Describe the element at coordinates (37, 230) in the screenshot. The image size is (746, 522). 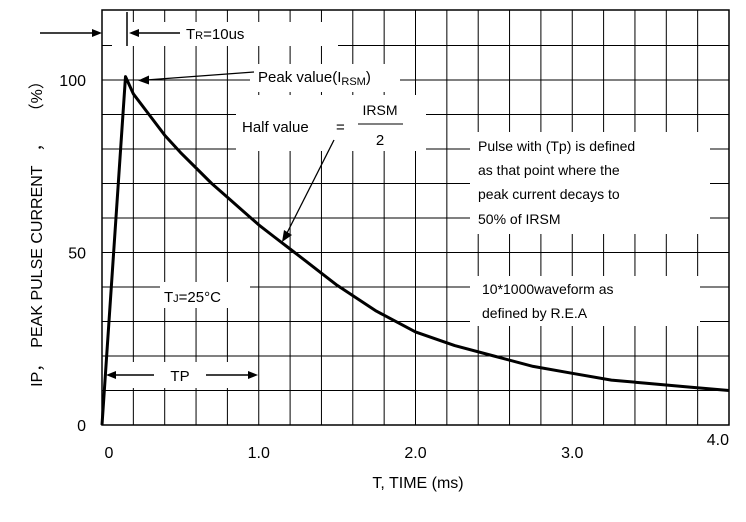
I see `y-axis-label: IP，PEAK PULSE CURRENT，（%）` at that location.